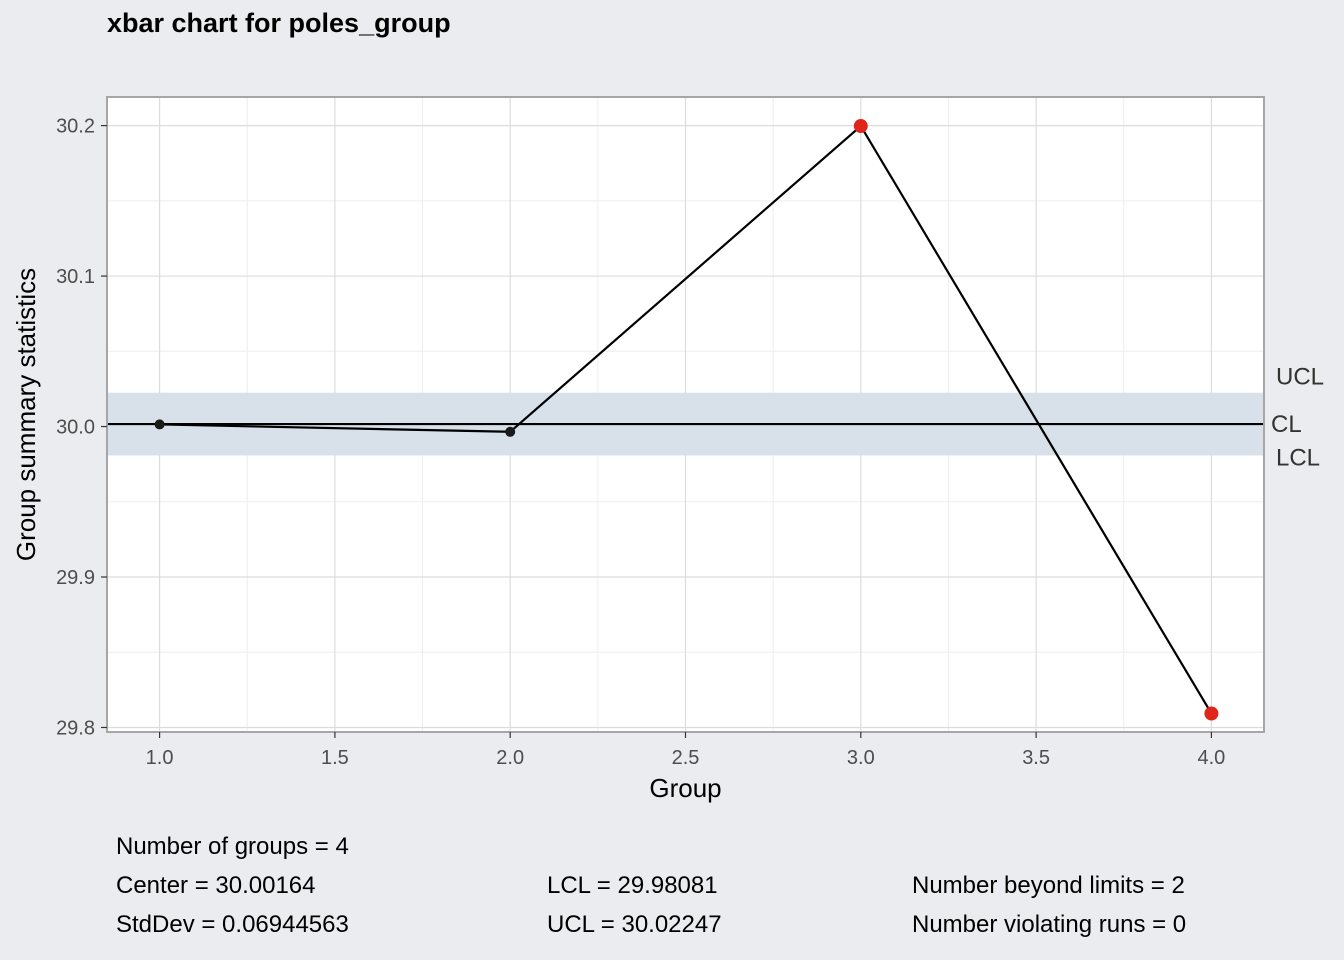 The height and width of the screenshot is (960, 1344). What do you see at coordinates (510, 758) in the screenshot?
I see `x-tick-label: 2.0` at bounding box center [510, 758].